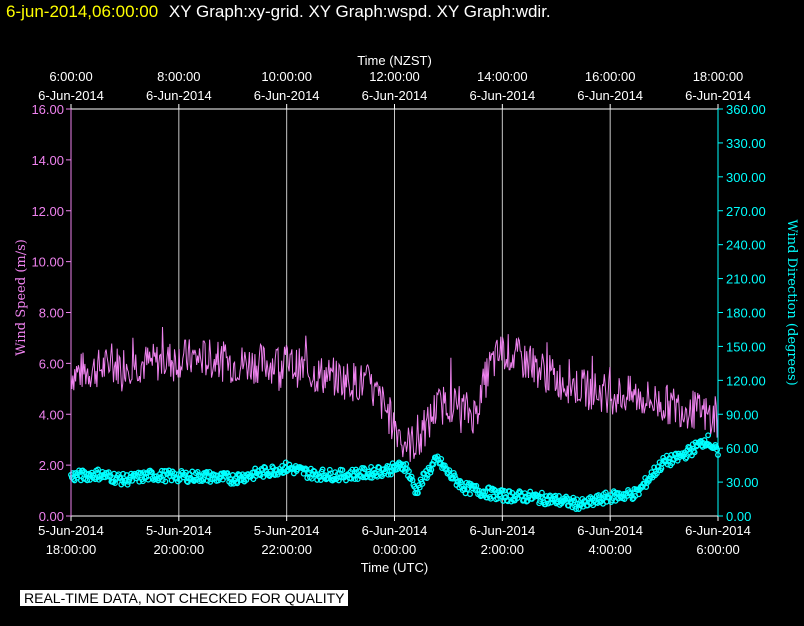 The width and height of the screenshot is (804, 626). What do you see at coordinates (742, 482) in the screenshot?
I see `right-tick-label: 30.00` at bounding box center [742, 482].